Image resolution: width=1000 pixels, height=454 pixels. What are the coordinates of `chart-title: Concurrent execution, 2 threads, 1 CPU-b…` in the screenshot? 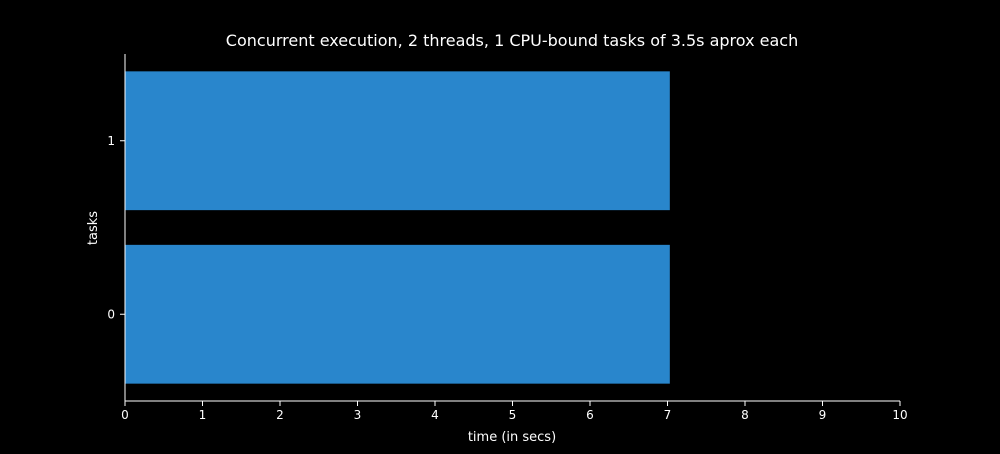 It's located at (512, 40).